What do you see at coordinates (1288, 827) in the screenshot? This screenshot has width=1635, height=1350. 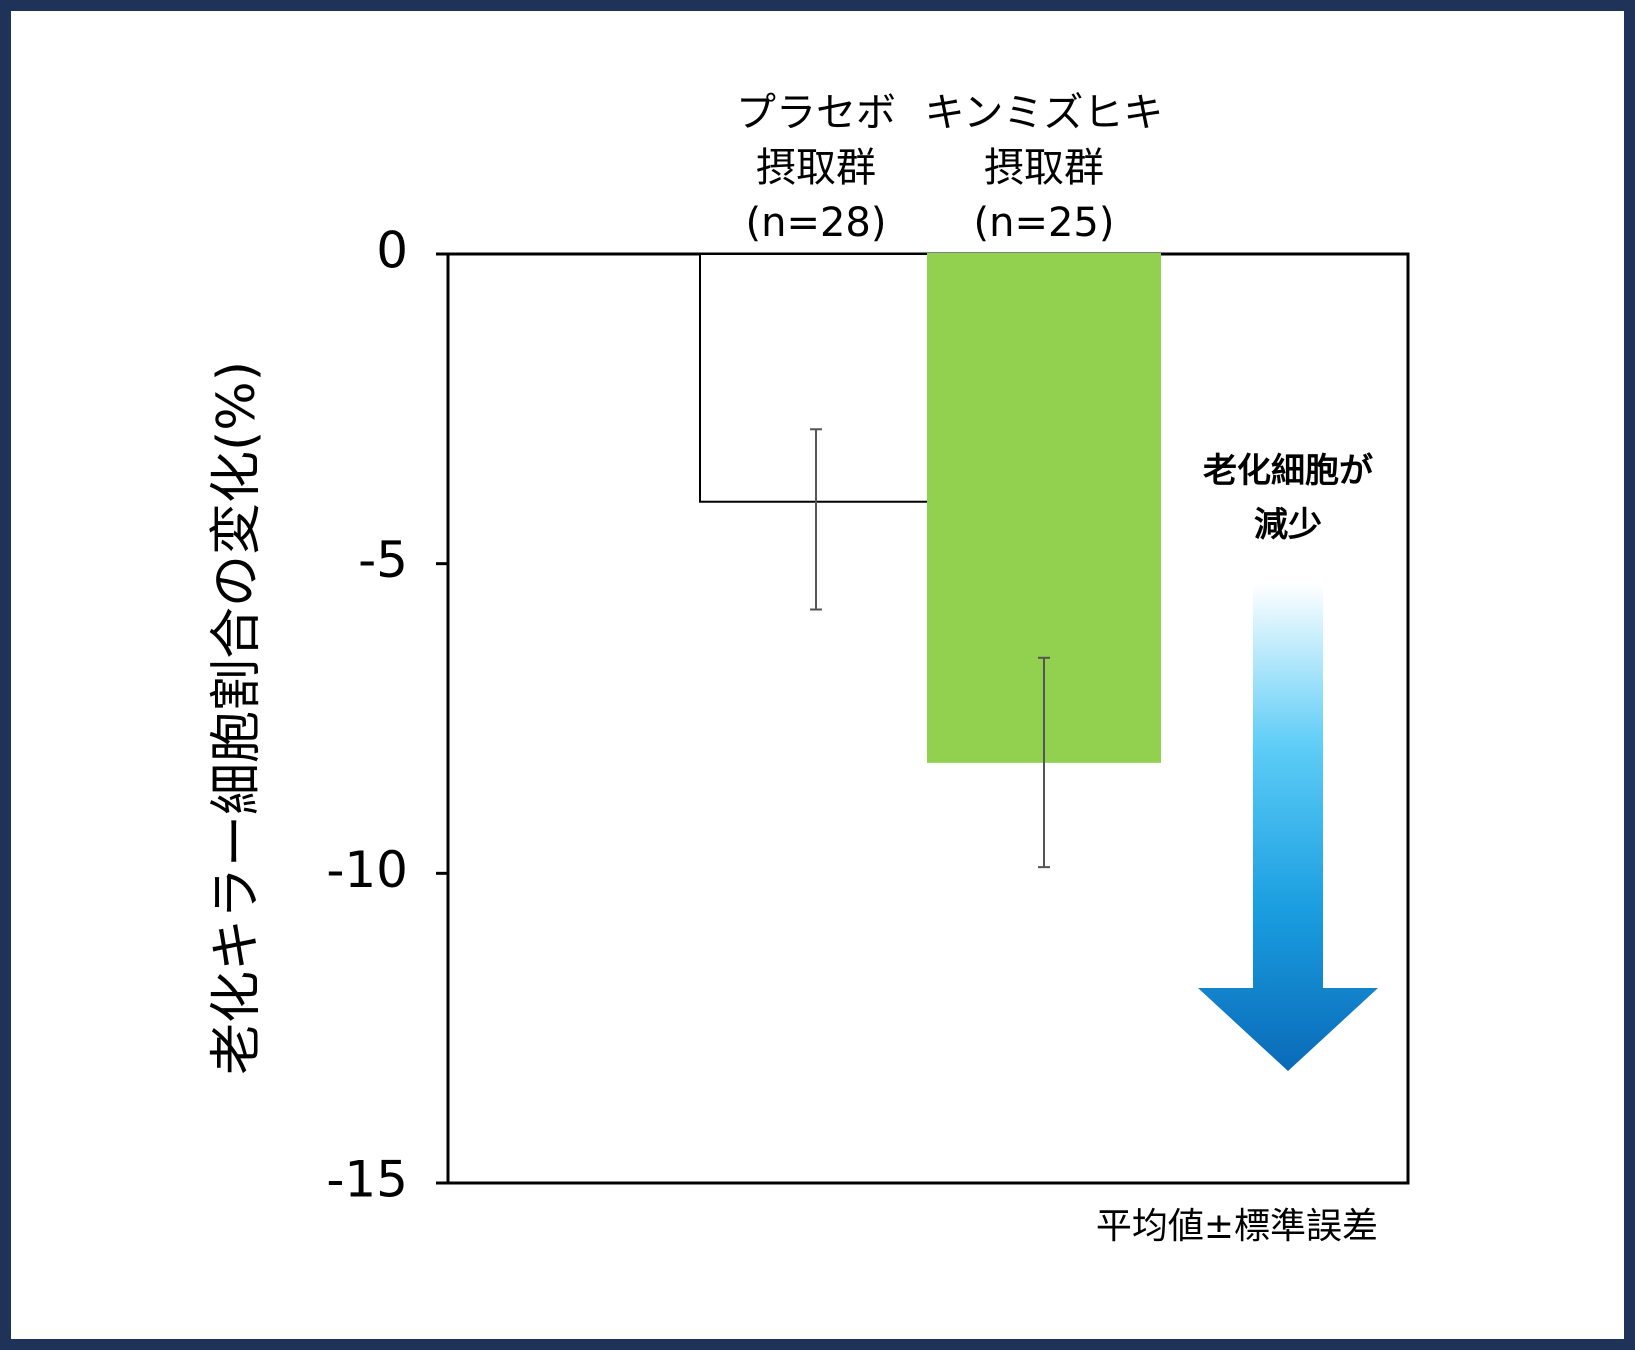 I see `down-arrow-icon` at bounding box center [1288, 827].